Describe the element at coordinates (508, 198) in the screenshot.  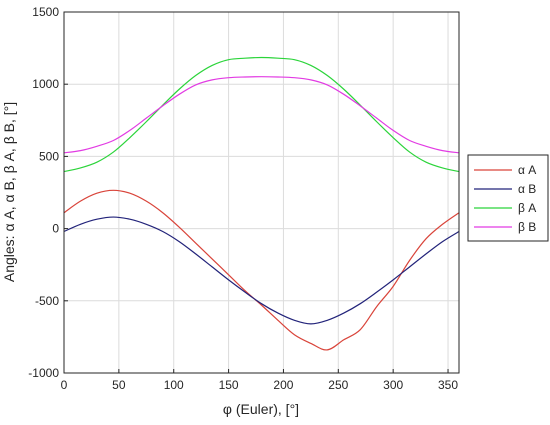
I see `legend: α A α B β A β B` at that location.